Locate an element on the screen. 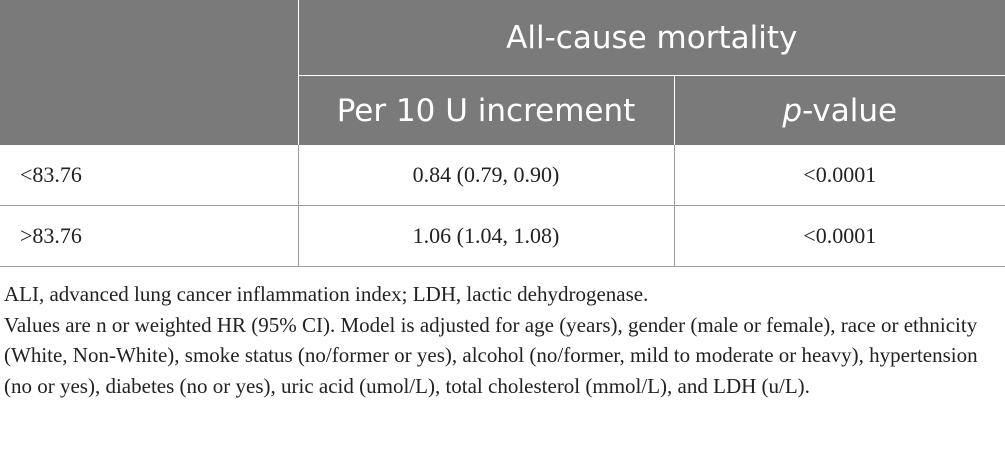  group-header-all-cause-mortality: All-cause mortality is located at coordinates (651, 38).